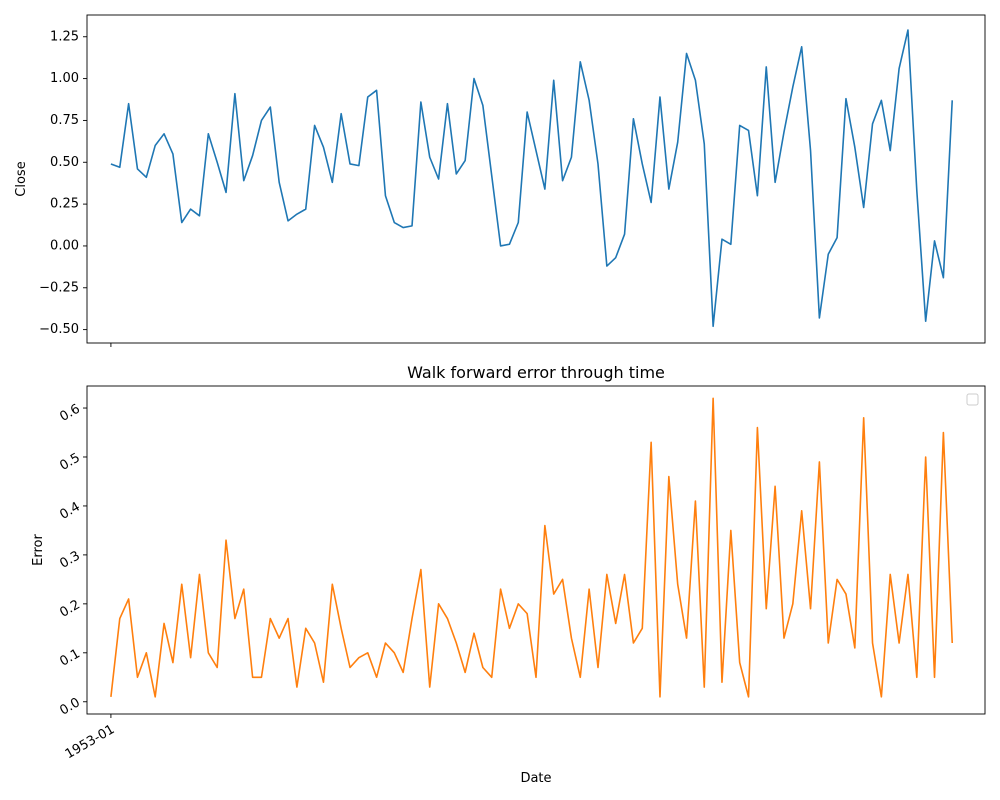 This screenshot has height=800, width=1000. I want to click on y-tick-label: 1.00, so click(64, 78).